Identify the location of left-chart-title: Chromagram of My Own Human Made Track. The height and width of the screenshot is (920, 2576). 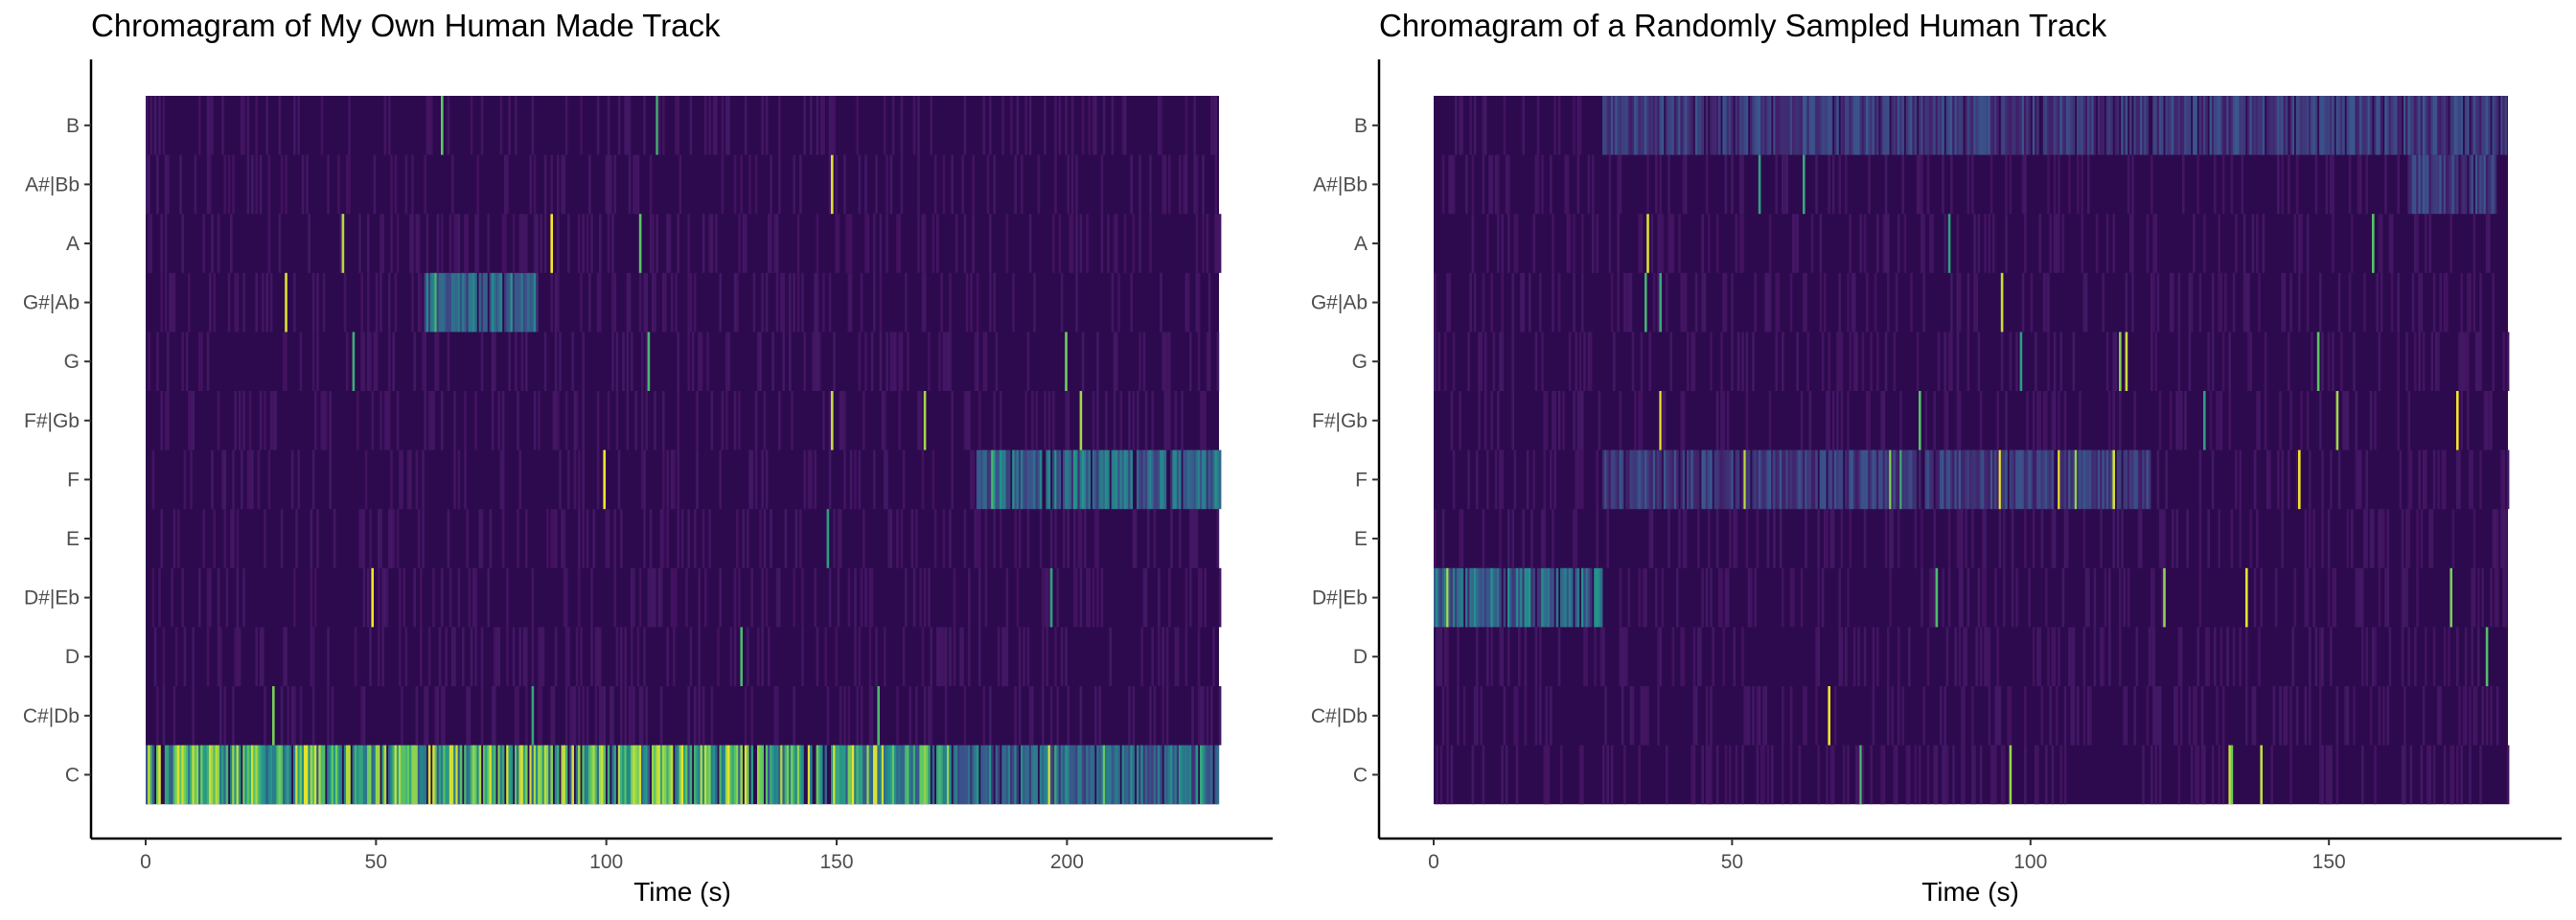
(406, 26).